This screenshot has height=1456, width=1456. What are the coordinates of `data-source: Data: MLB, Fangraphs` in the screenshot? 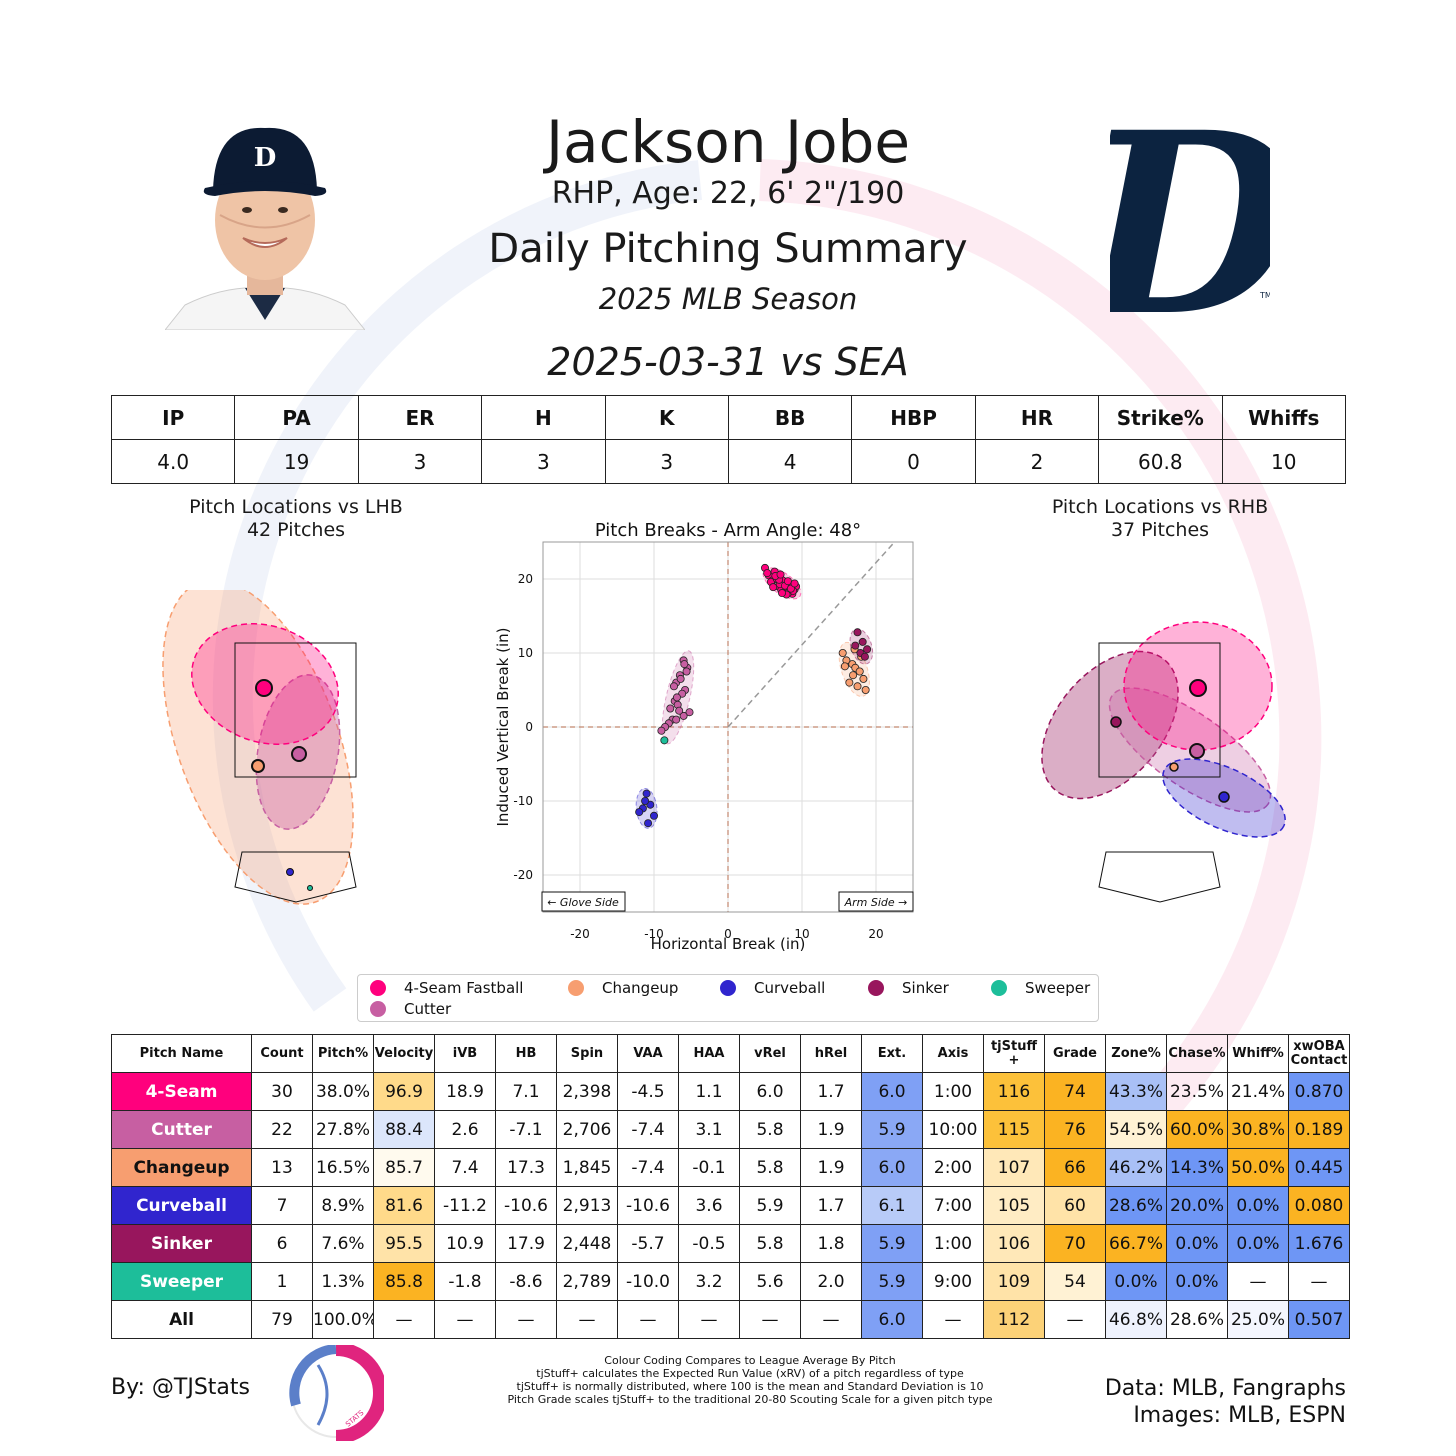 It's located at (1225, 1388).